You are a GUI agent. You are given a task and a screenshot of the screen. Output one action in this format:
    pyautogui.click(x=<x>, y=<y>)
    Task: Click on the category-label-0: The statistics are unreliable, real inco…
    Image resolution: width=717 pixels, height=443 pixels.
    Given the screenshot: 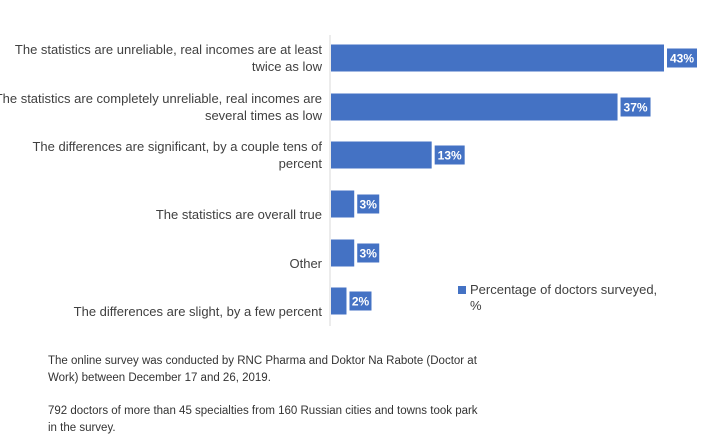 What is the action you would take?
    pyautogui.click(x=168, y=58)
    